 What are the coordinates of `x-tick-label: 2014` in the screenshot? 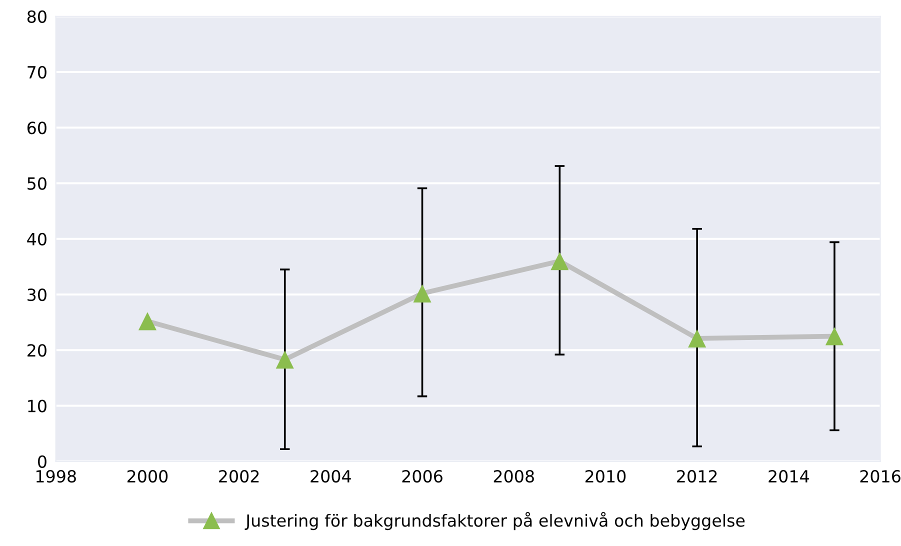 It's located at (788, 476).